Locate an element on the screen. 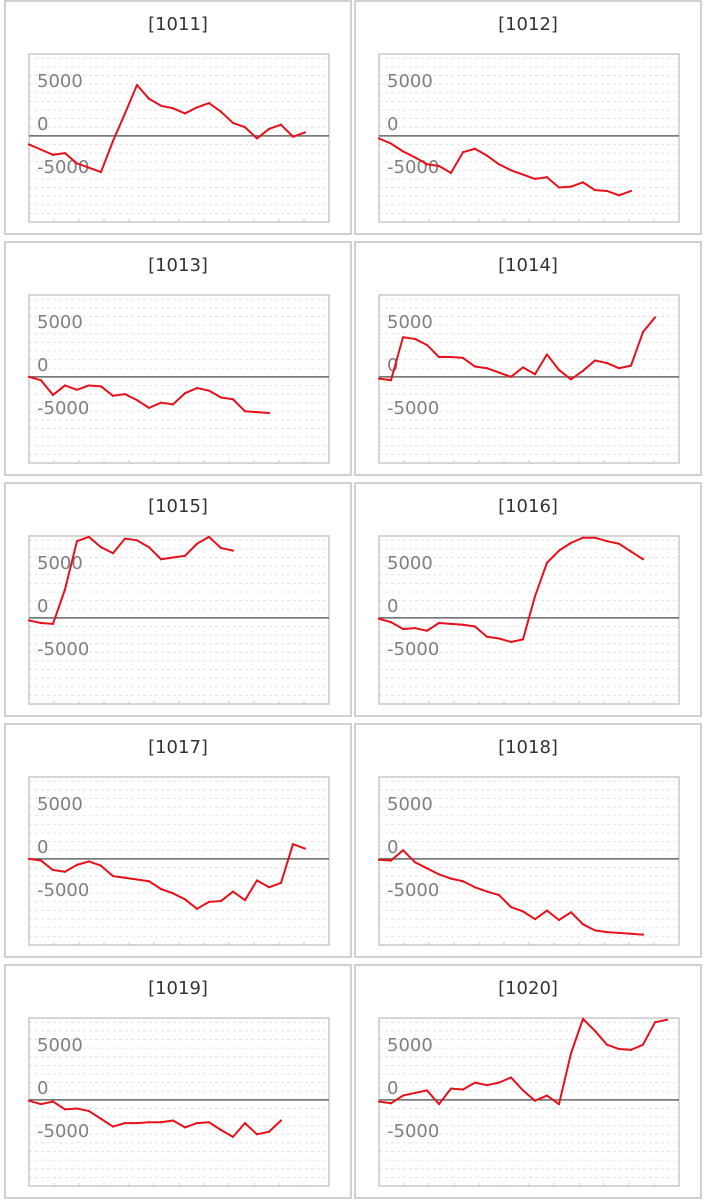 The height and width of the screenshot is (1203, 706). chart-title: [1013] is located at coordinates (178, 265).